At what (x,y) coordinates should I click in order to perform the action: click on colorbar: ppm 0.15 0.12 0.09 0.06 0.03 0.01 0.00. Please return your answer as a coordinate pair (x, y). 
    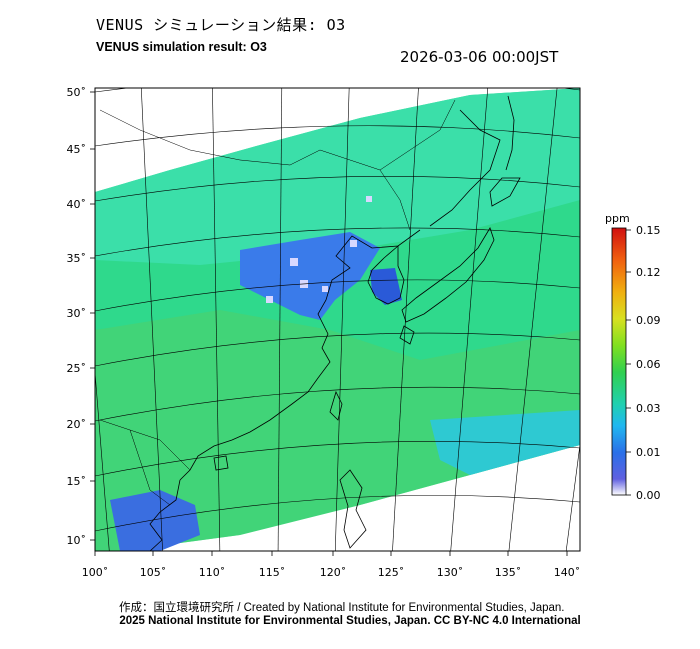
    Looking at the image, I should click on (633, 357).